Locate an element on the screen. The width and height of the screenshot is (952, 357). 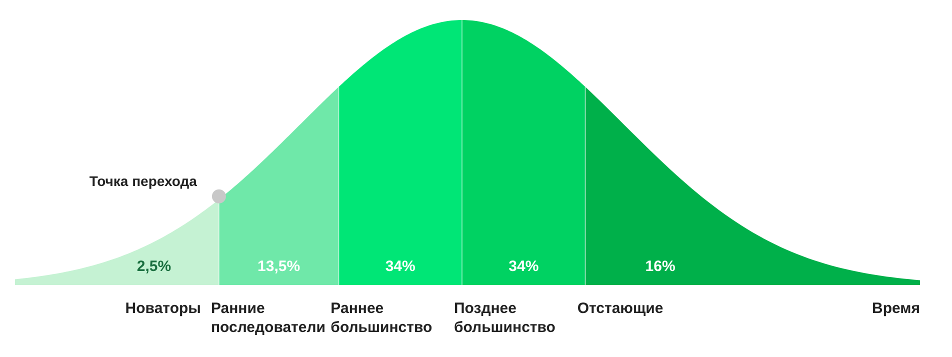
category-label: Раннее большинство is located at coordinates (381, 318).